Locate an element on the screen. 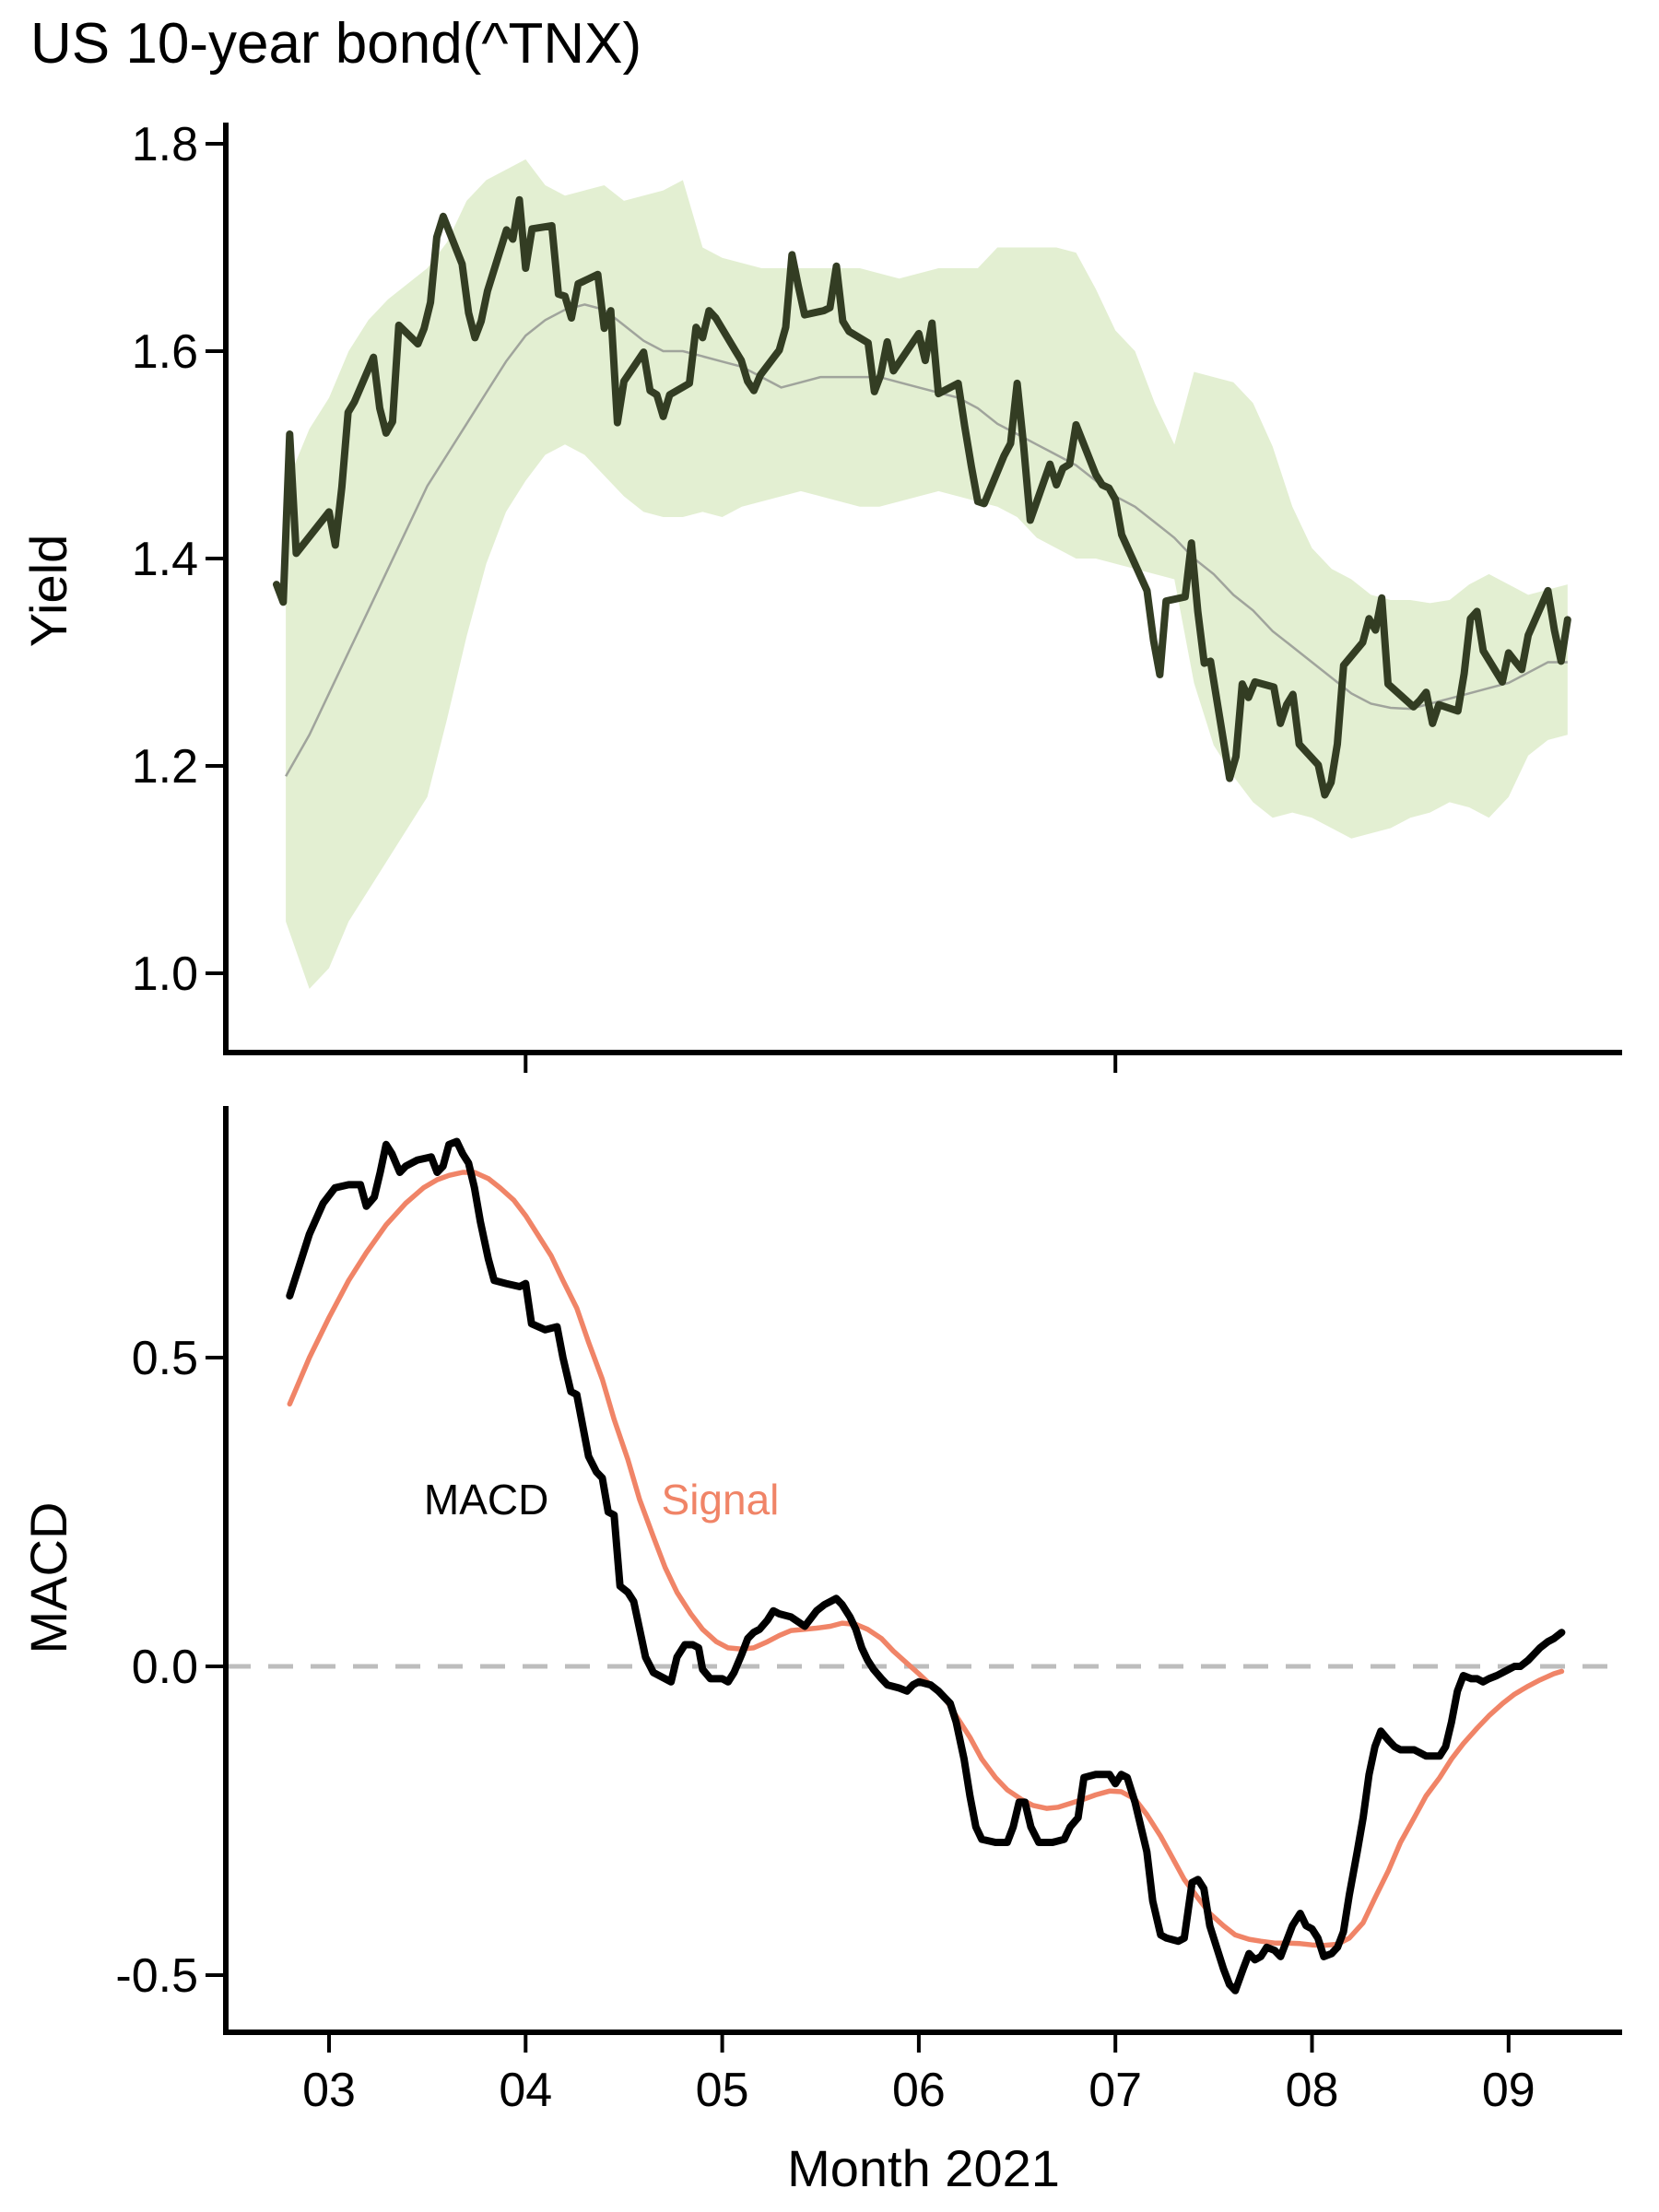 The height and width of the screenshot is (2212, 1659). month-x-tick-label: 07 is located at coordinates (1115, 2090).